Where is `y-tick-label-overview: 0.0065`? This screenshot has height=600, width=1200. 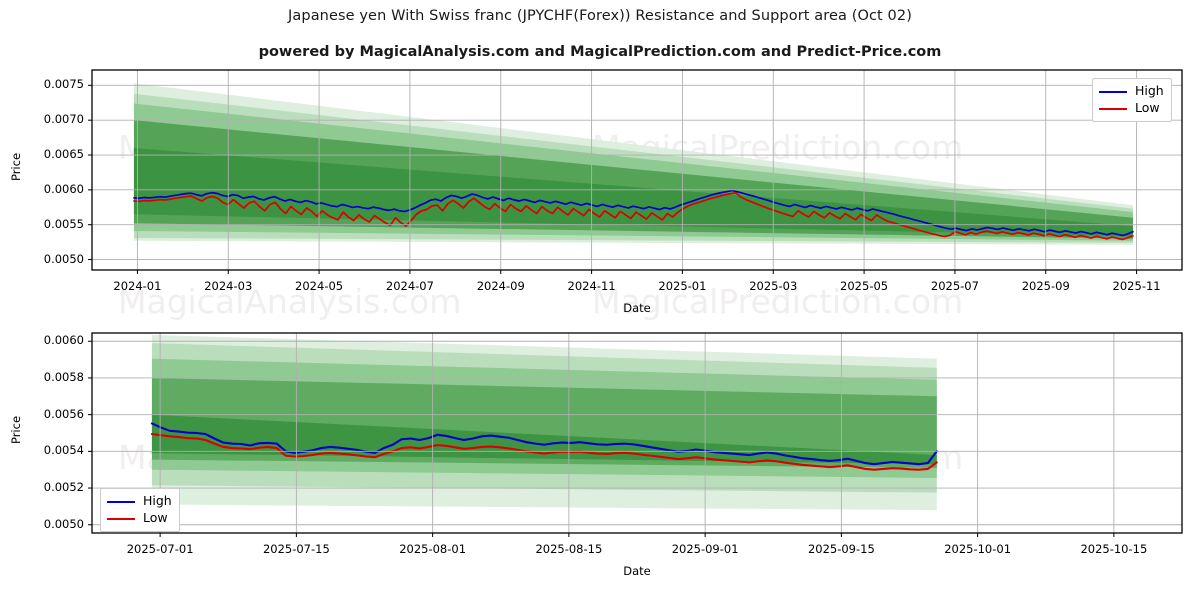
y-tick-label-overview: 0.0065 is located at coordinates (63, 154).